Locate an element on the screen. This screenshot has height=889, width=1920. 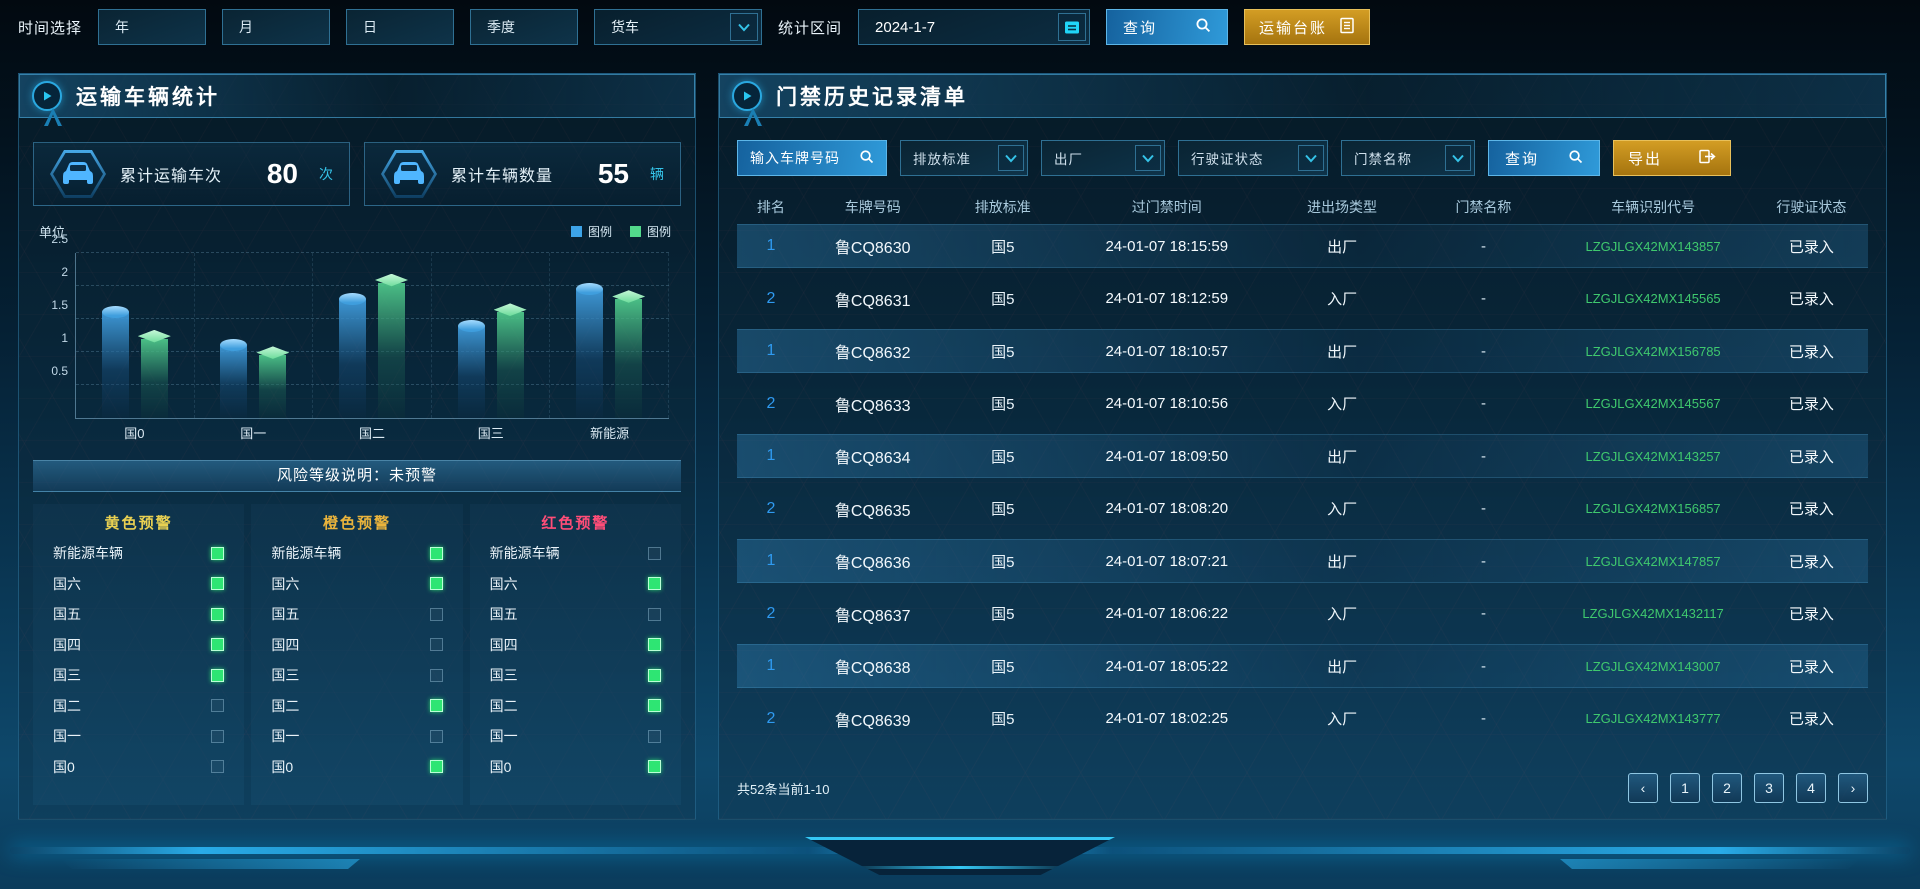
time-button-0: 年 is located at coordinates (152, 27).